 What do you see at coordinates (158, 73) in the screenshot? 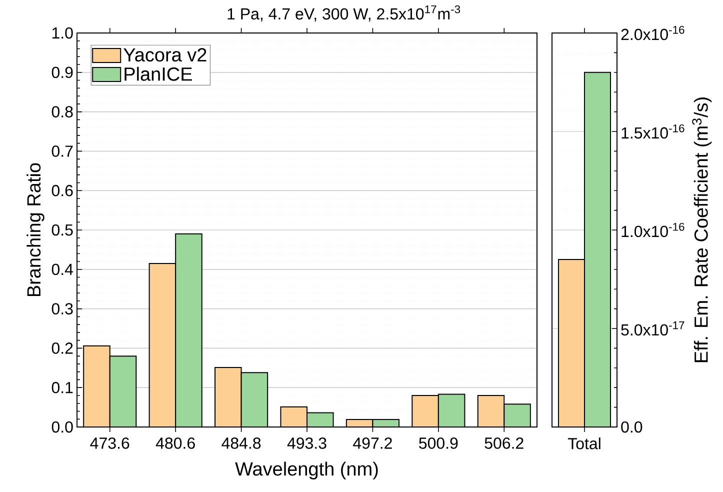
I see `legend-label: PlanICE` at bounding box center [158, 73].